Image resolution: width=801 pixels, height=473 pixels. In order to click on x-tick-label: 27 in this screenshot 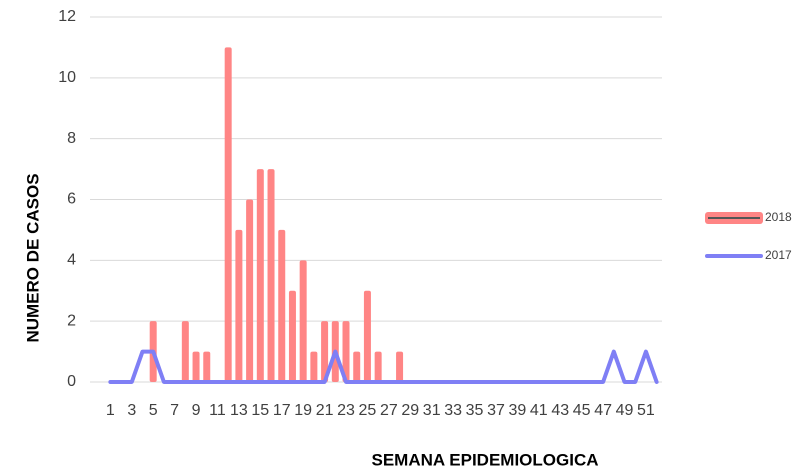, I will do `click(389, 410)`.